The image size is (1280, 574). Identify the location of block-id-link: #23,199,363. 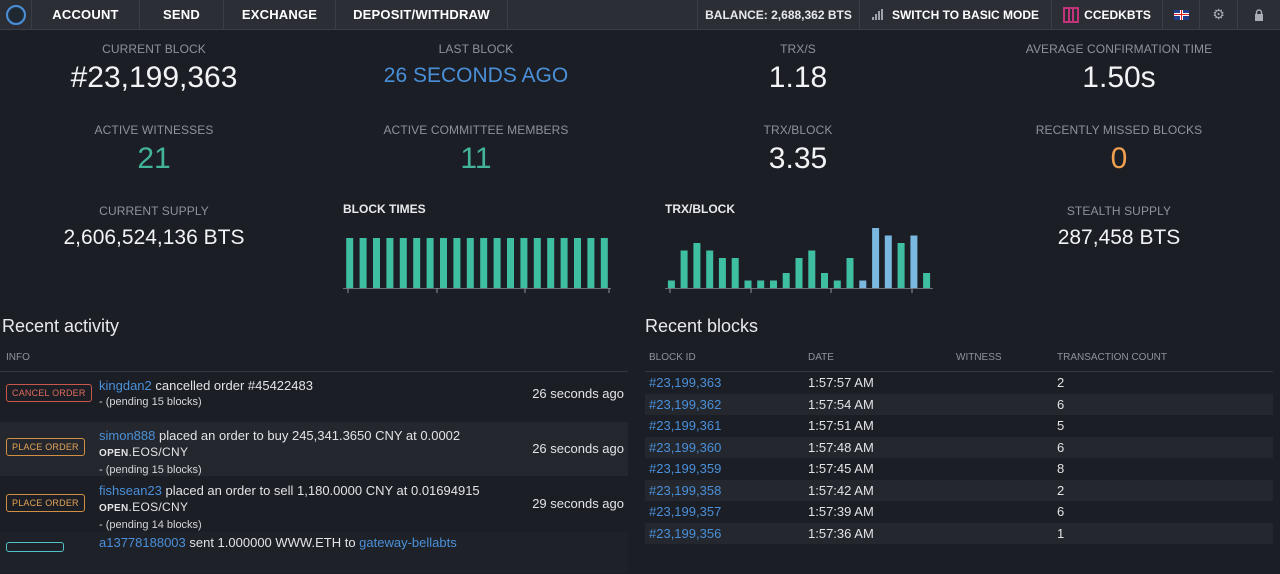
(685, 382).